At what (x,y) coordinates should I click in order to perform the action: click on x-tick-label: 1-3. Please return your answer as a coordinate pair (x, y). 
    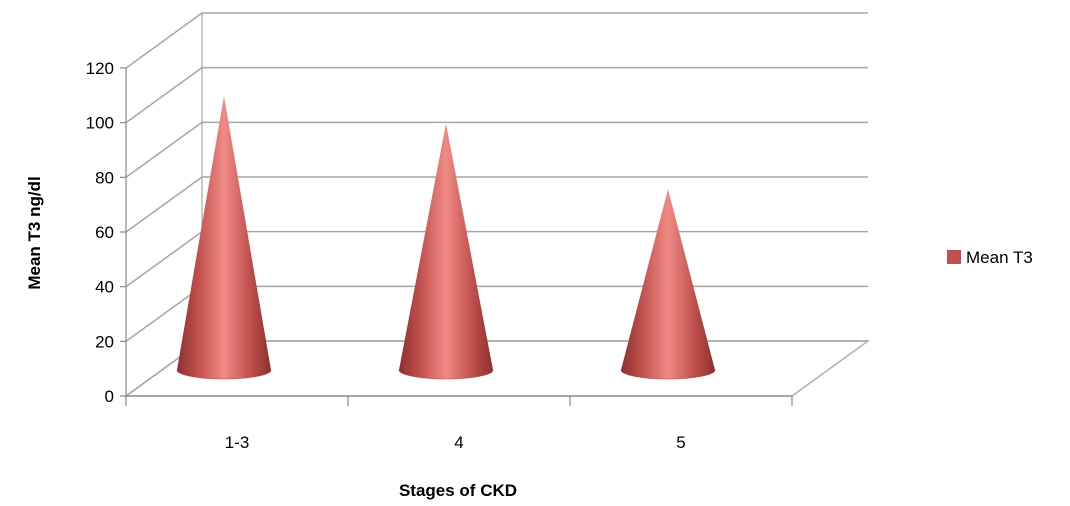
    Looking at the image, I should click on (237, 442).